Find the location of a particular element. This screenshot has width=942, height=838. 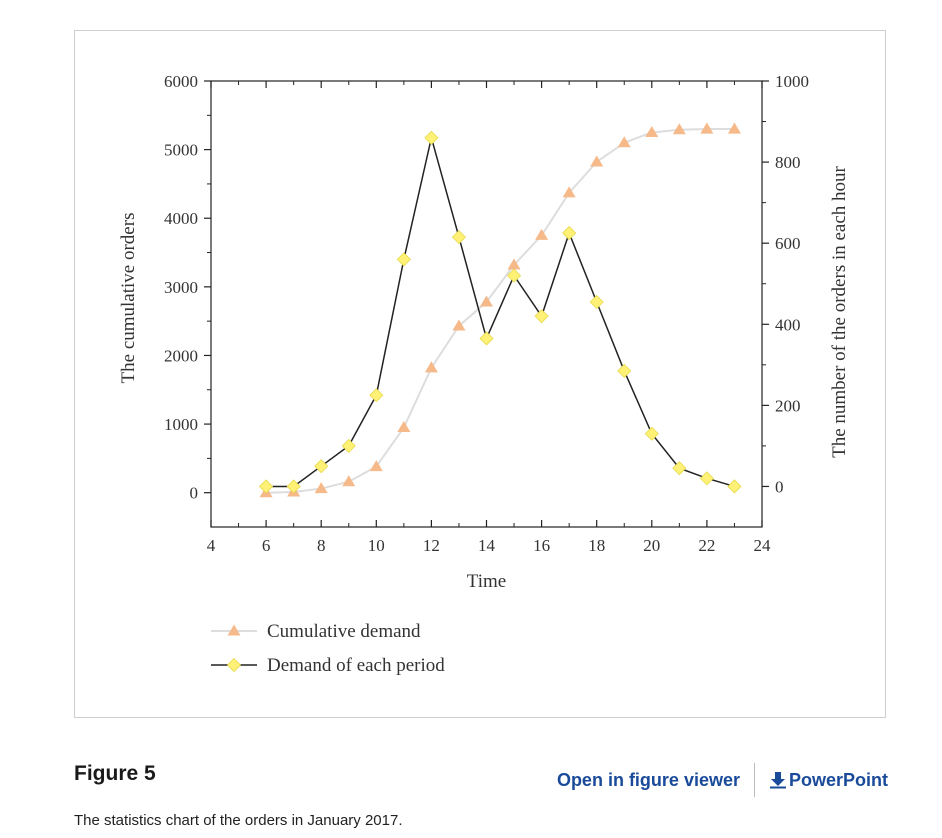

download-icon is located at coordinates (777, 780).